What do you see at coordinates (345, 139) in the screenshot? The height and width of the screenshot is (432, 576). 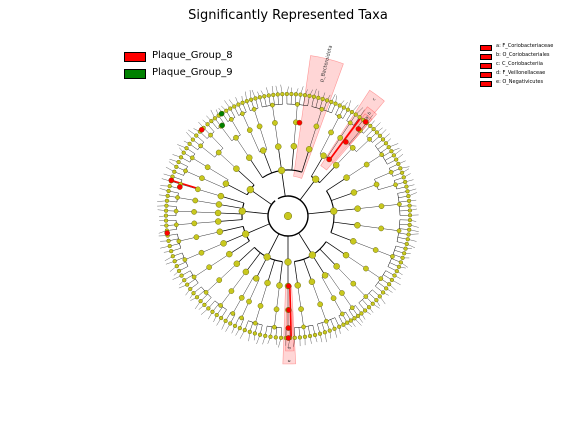 I see `enriched-branch` at bounding box center [345, 139].